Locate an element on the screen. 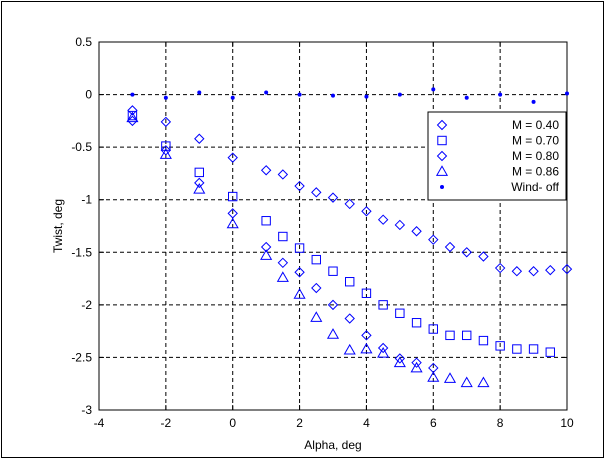 This screenshot has height=461, width=607. x-tick-label: 8 is located at coordinates (500, 423).